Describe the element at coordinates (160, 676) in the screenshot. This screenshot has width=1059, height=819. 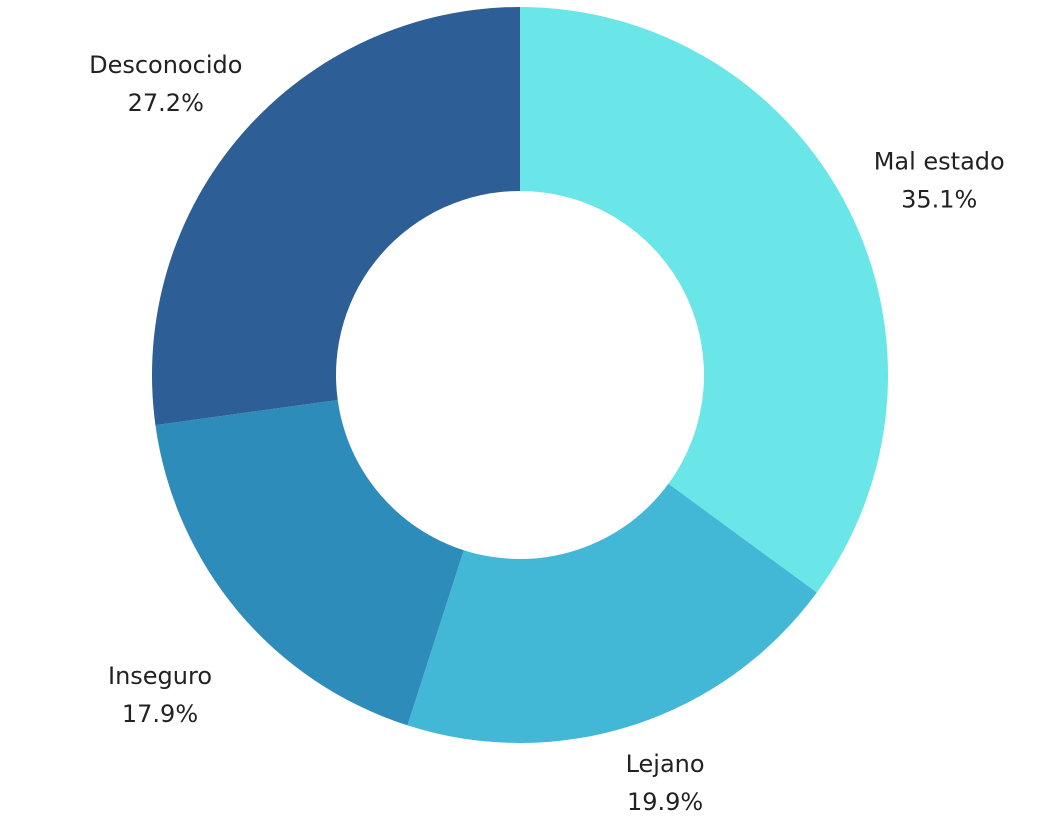
I see `slice-label: Inseguro` at that location.